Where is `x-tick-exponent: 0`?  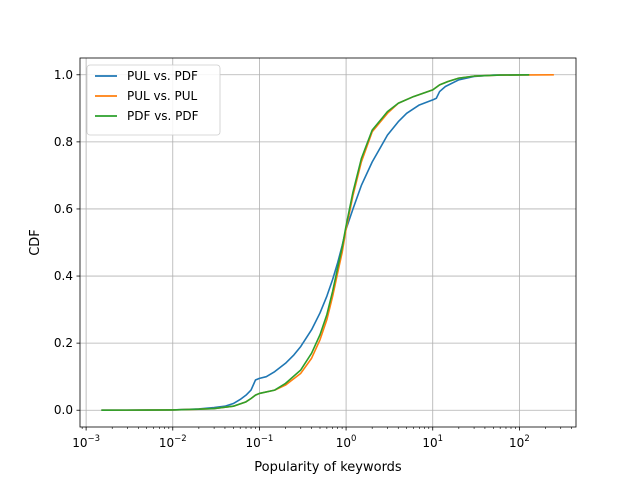 x-tick-exponent: 0 is located at coordinates (353, 439).